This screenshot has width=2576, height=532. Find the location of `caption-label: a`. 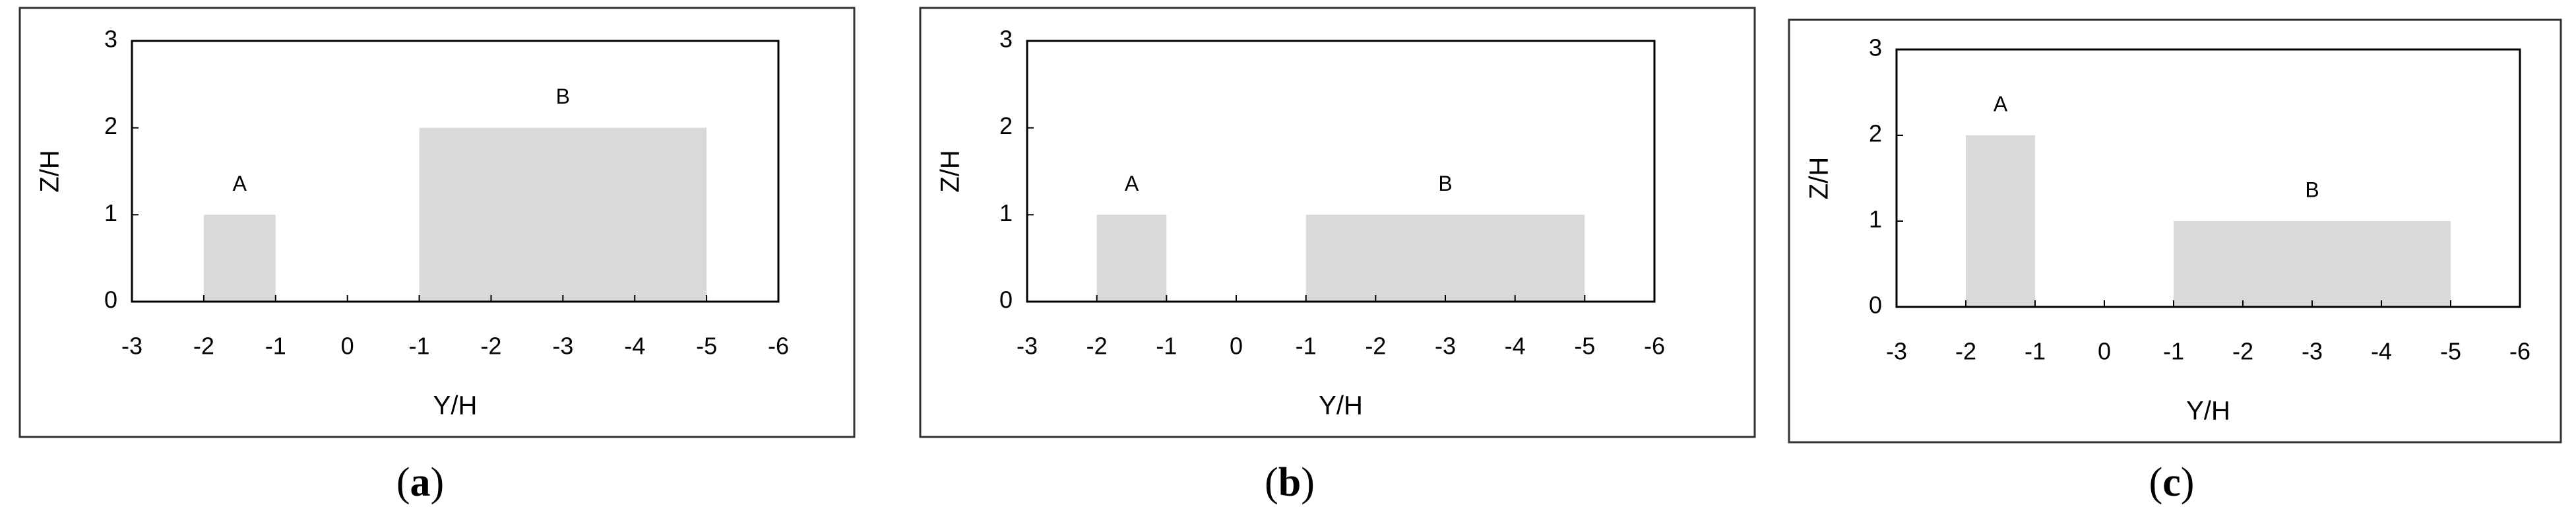

caption-label: a is located at coordinates (421, 483).